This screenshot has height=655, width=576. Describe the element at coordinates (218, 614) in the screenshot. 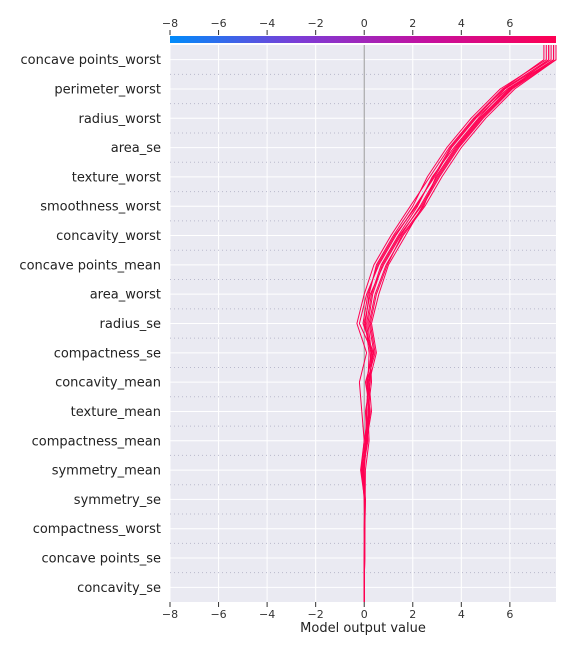

I see `bottom-tick-label: −6` at that location.